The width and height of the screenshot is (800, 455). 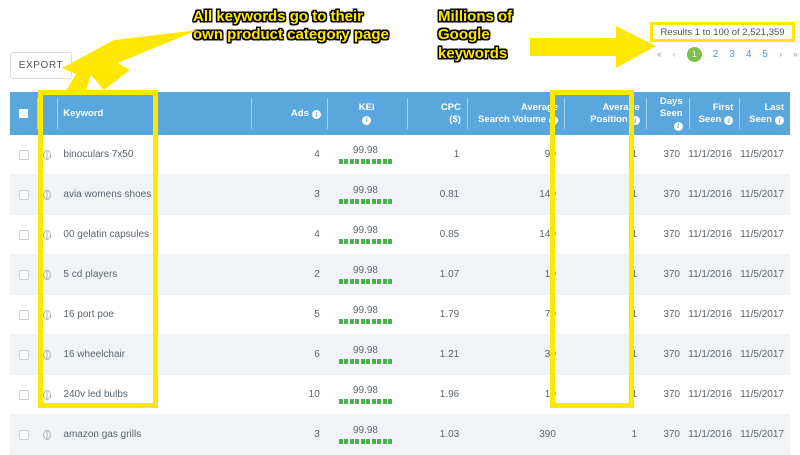 What do you see at coordinates (748, 54) in the screenshot?
I see `pagination-page-4: 4` at bounding box center [748, 54].